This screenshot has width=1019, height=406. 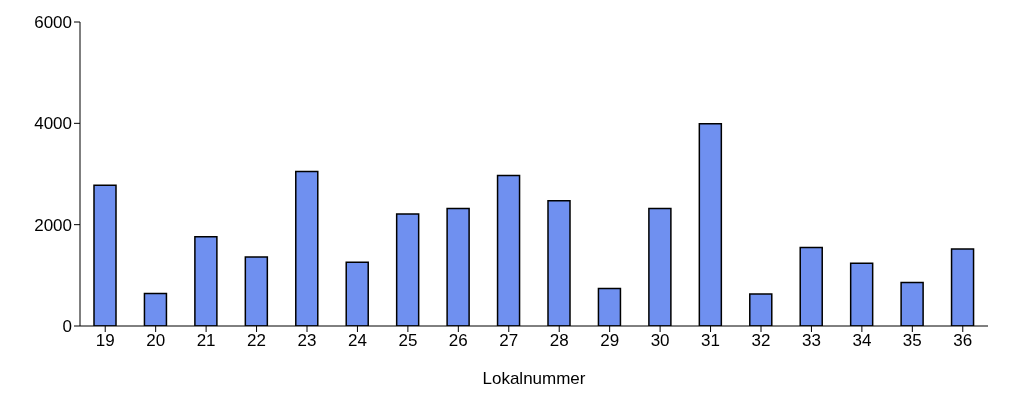 What do you see at coordinates (811, 341) in the screenshot?
I see `x-tick-label: 33` at bounding box center [811, 341].